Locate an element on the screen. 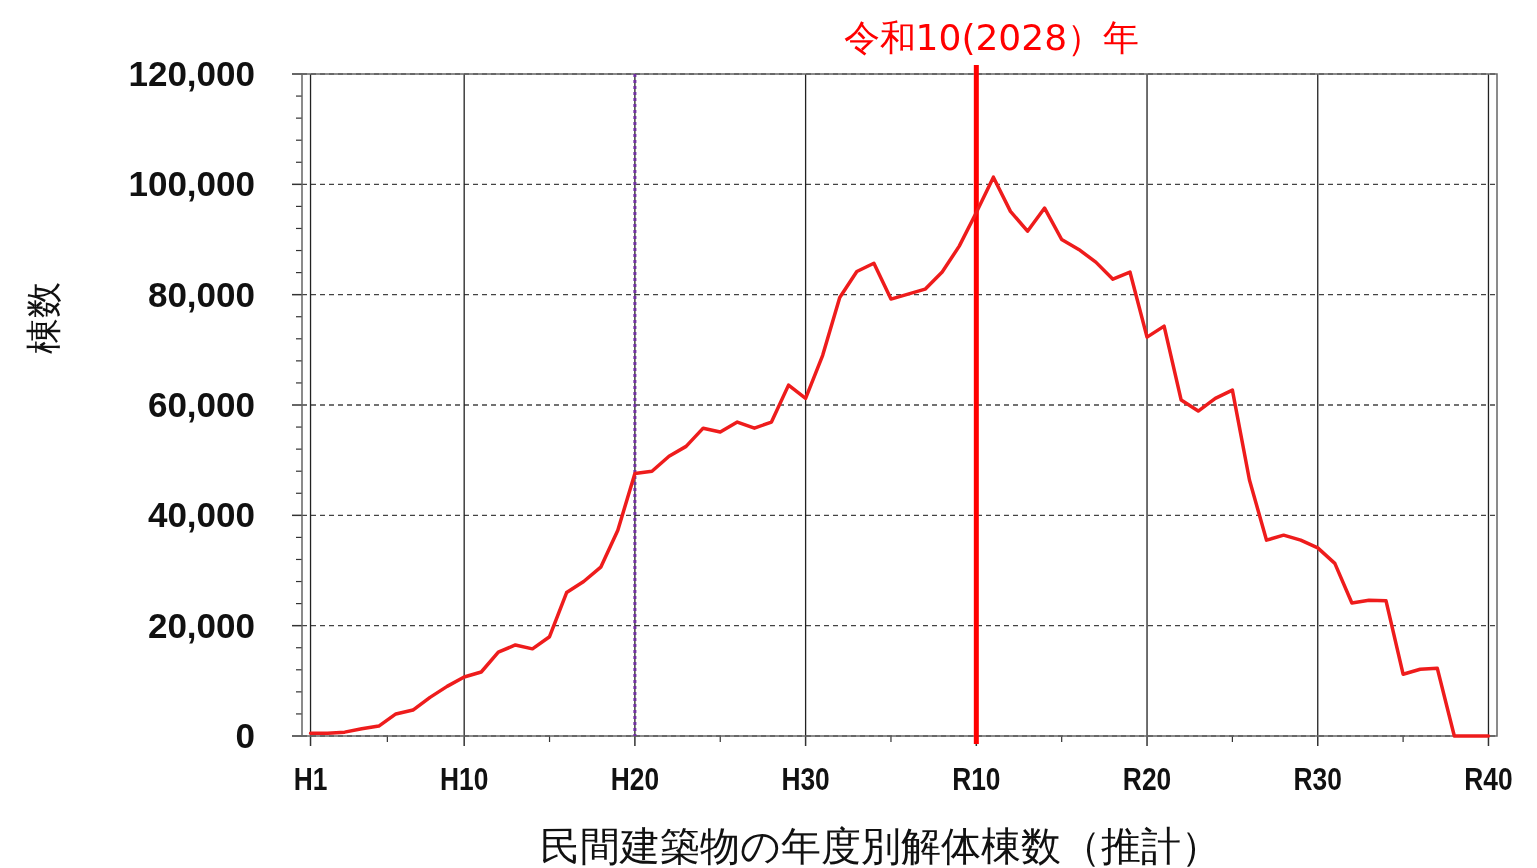 This screenshot has width=1537, height=868. y-tick-label: 100,000 is located at coordinates (191, 184).